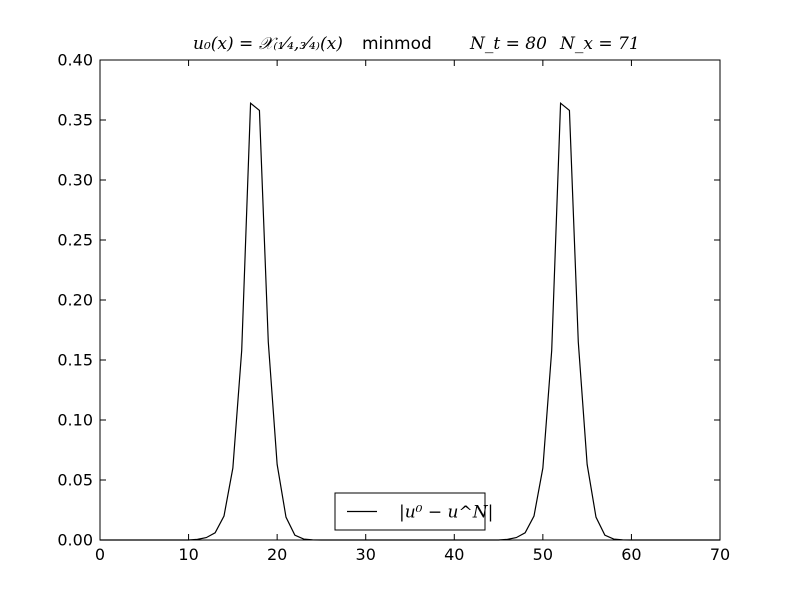  Describe the element at coordinates (75, 420) in the screenshot. I see `y-tick-label: 0.10` at that location.